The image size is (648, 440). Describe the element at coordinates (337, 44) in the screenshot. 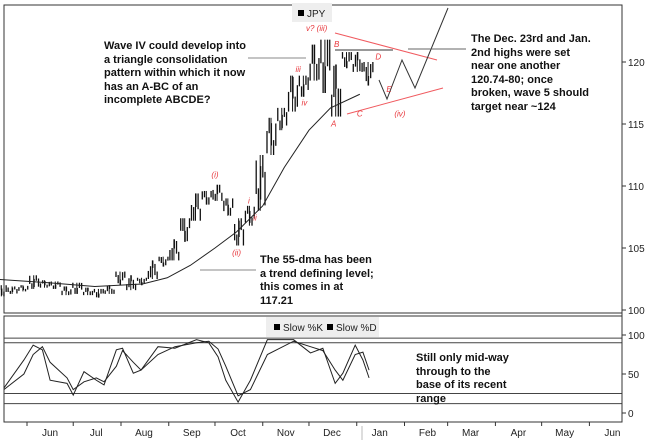

I see `wave-label: B` at that location.